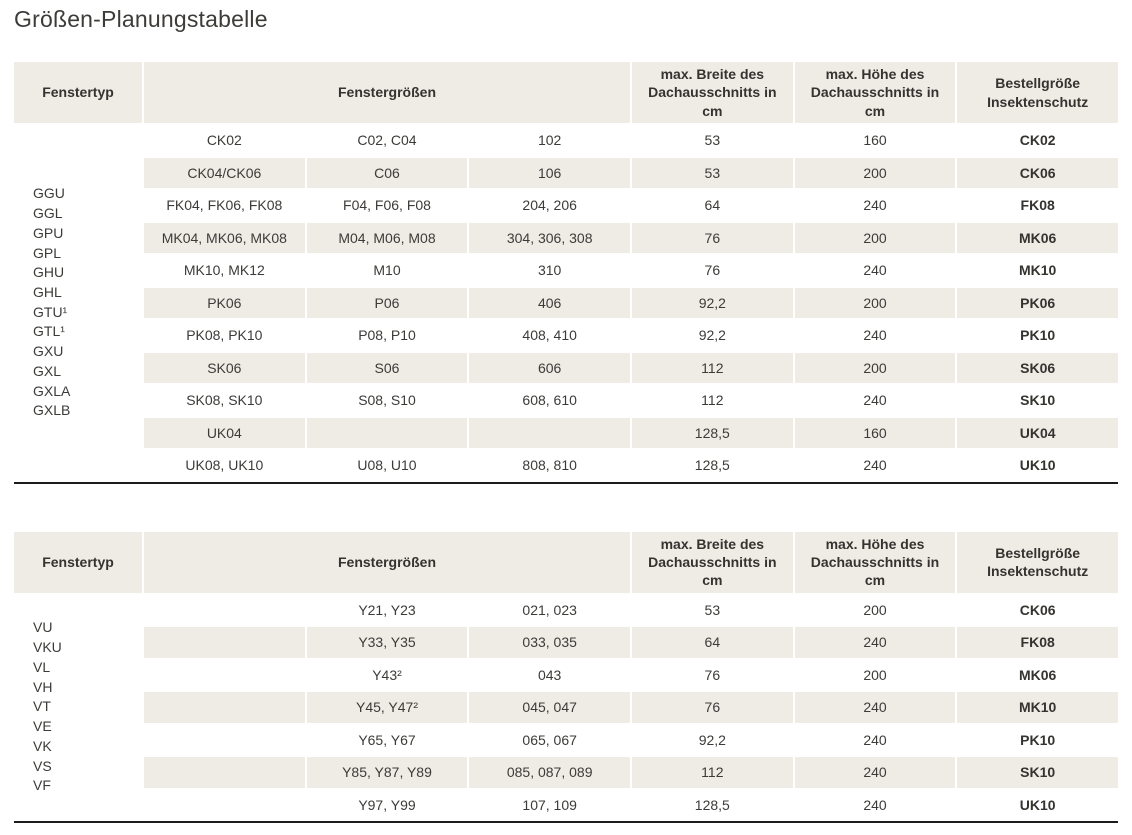 The height and width of the screenshot is (835, 1132). What do you see at coordinates (387, 804) in the screenshot?
I see `fenstergroessen-cell: Y97, Y99` at bounding box center [387, 804].